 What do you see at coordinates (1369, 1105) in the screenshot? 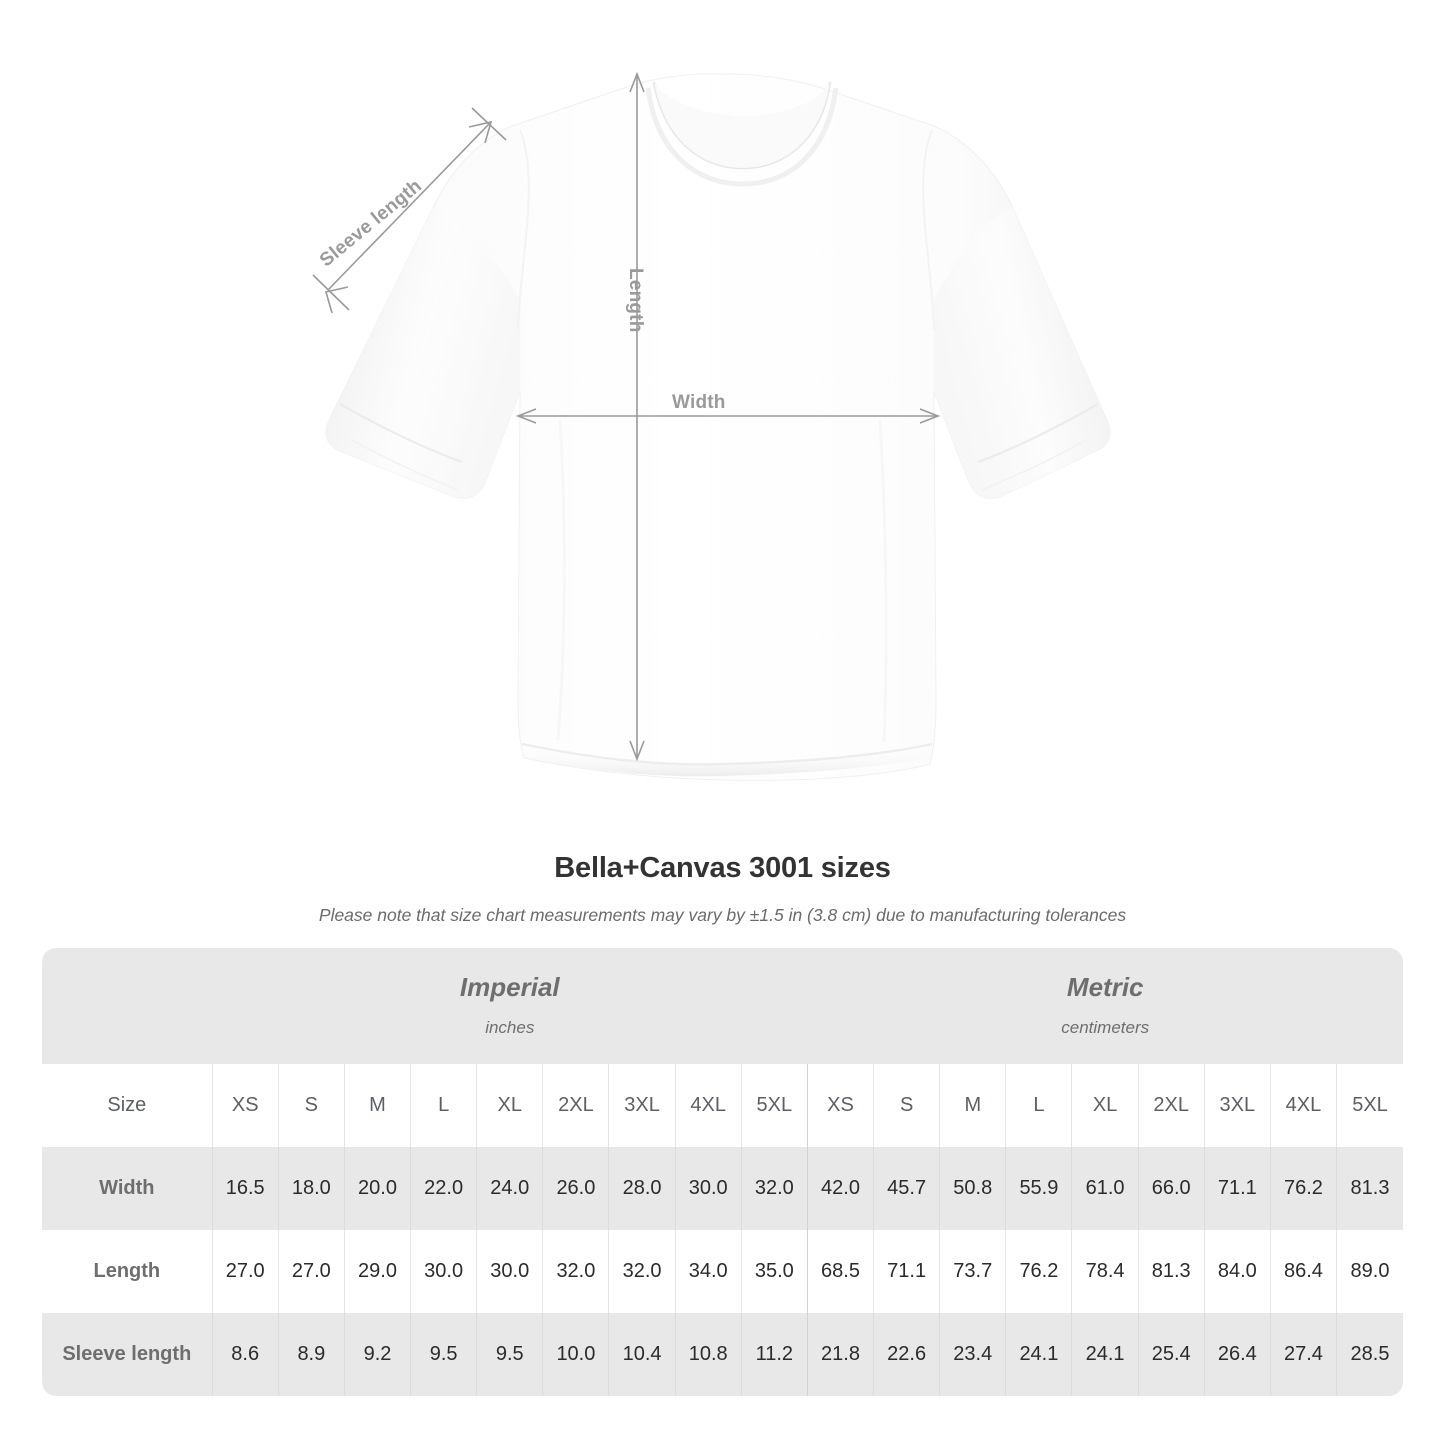
I see `size-header-metric-5xl: 5XL` at bounding box center [1369, 1105].